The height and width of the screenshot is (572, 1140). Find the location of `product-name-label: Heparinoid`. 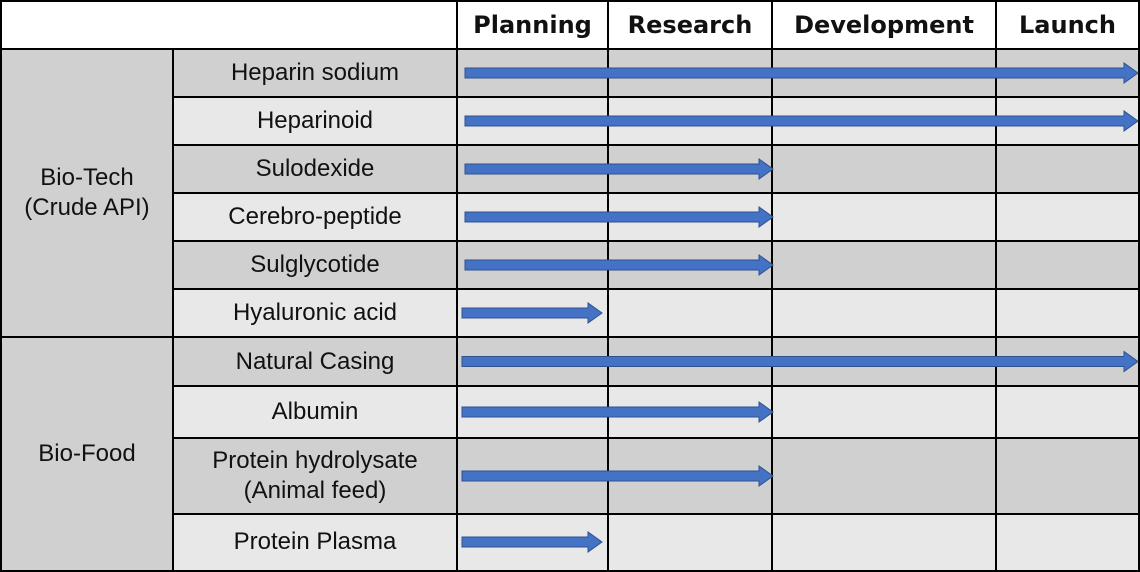

product-name-label: Heparinoid is located at coordinates (315, 120).